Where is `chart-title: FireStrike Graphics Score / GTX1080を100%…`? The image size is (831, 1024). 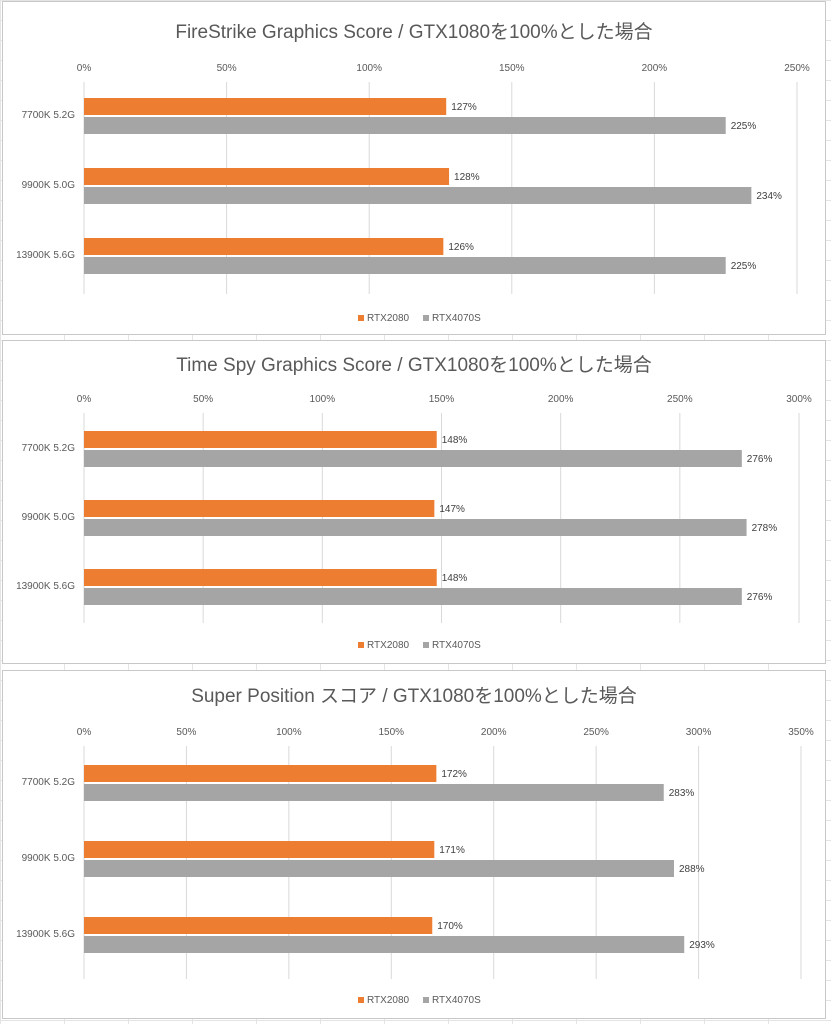 chart-title: FireStrike Graphics Score / GTX1080を100%… is located at coordinates (413, 32).